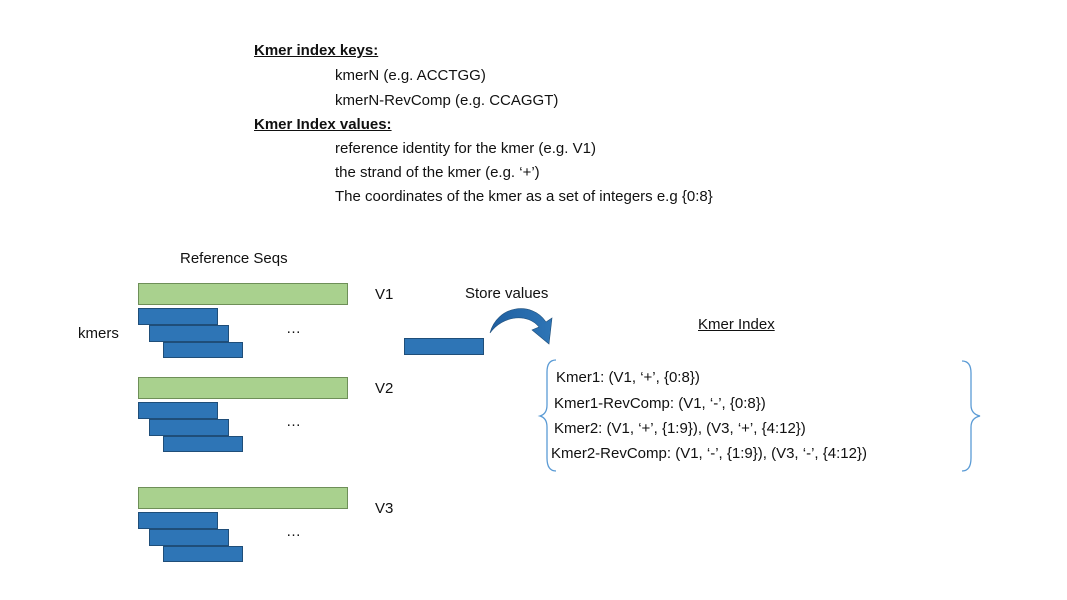 The image size is (1067, 600). Describe the element at coordinates (243, 388) in the screenshot. I see `reference-bar-v2` at that location.